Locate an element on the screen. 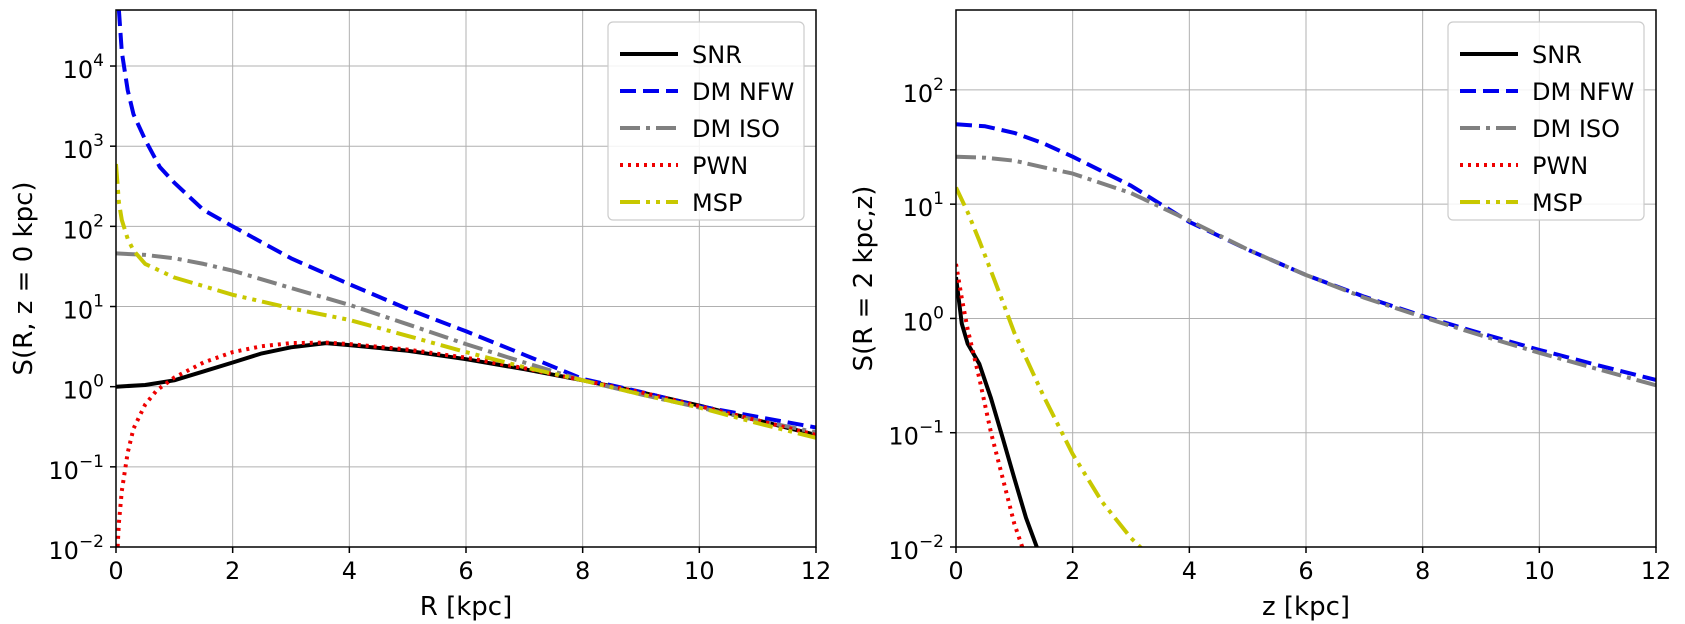  series-line-snr is located at coordinates (997, 411).